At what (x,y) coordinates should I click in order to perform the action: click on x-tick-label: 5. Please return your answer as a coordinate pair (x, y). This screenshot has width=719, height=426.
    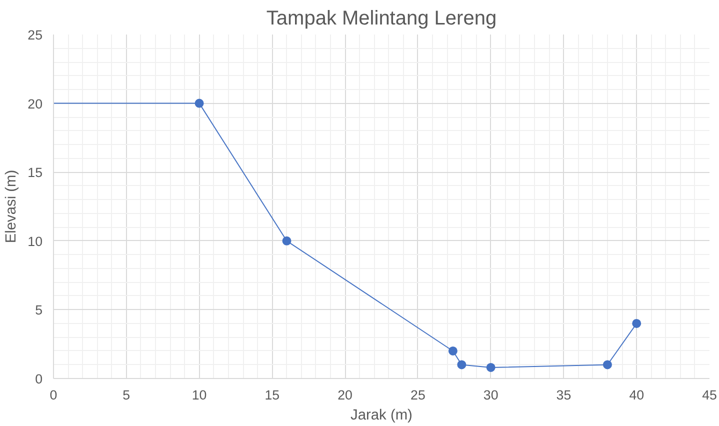
    Looking at the image, I should click on (126, 395).